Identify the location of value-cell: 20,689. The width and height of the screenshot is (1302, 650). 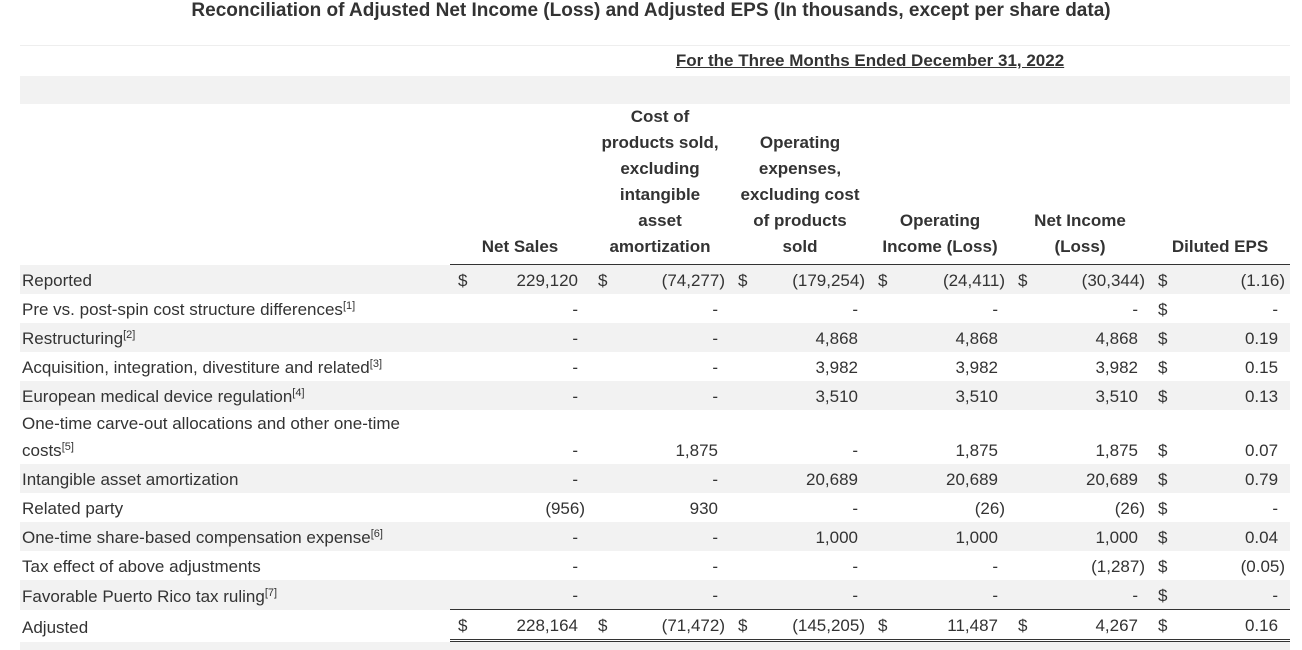
(800, 478).